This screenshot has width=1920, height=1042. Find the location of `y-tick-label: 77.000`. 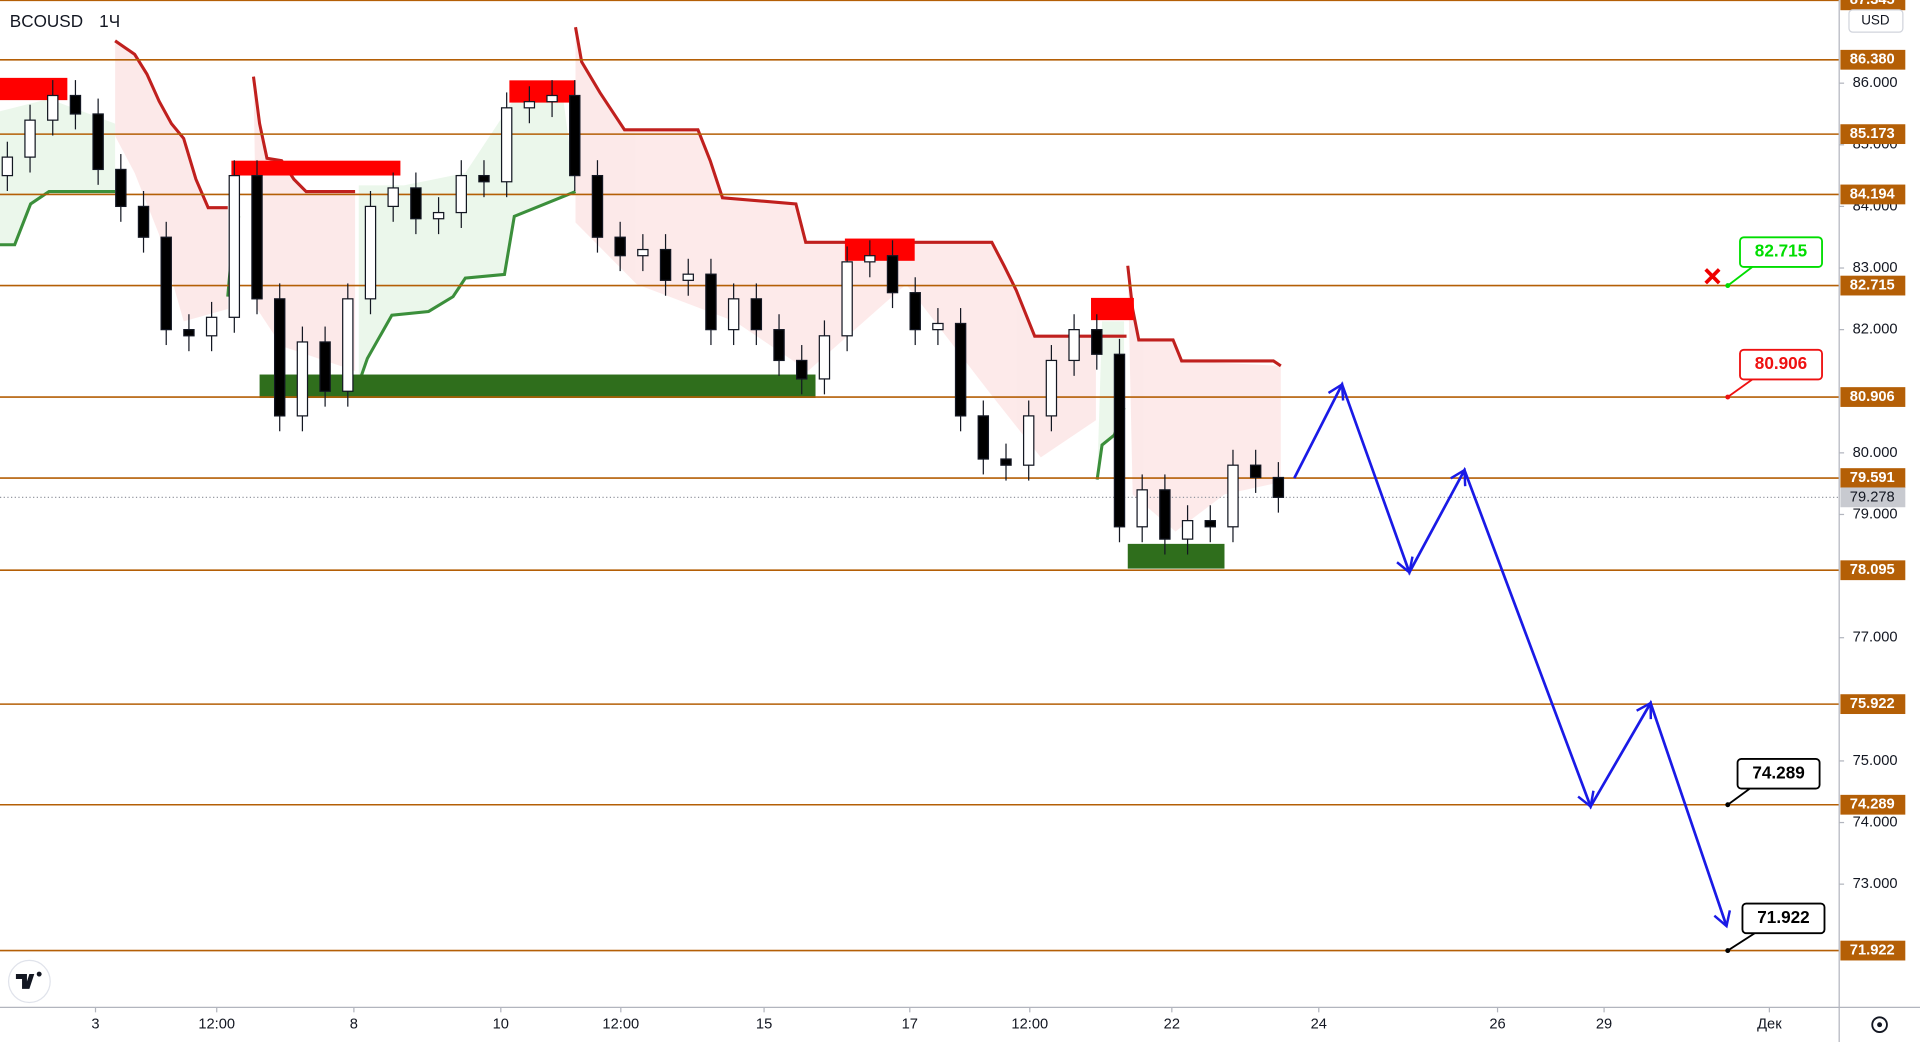

y-tick-label: 77.000 is located at coordinates (1875, 638).